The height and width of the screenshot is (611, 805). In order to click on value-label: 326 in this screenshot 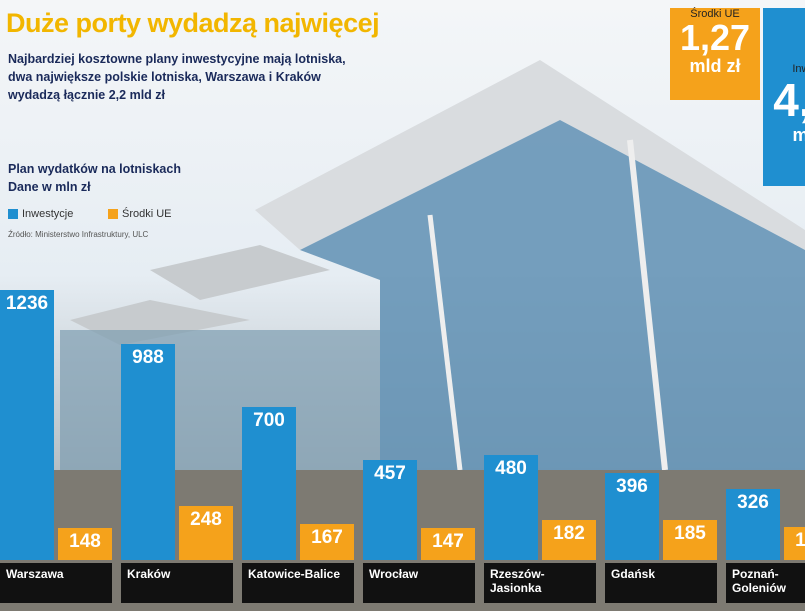, I will do `click(753, 502)`.